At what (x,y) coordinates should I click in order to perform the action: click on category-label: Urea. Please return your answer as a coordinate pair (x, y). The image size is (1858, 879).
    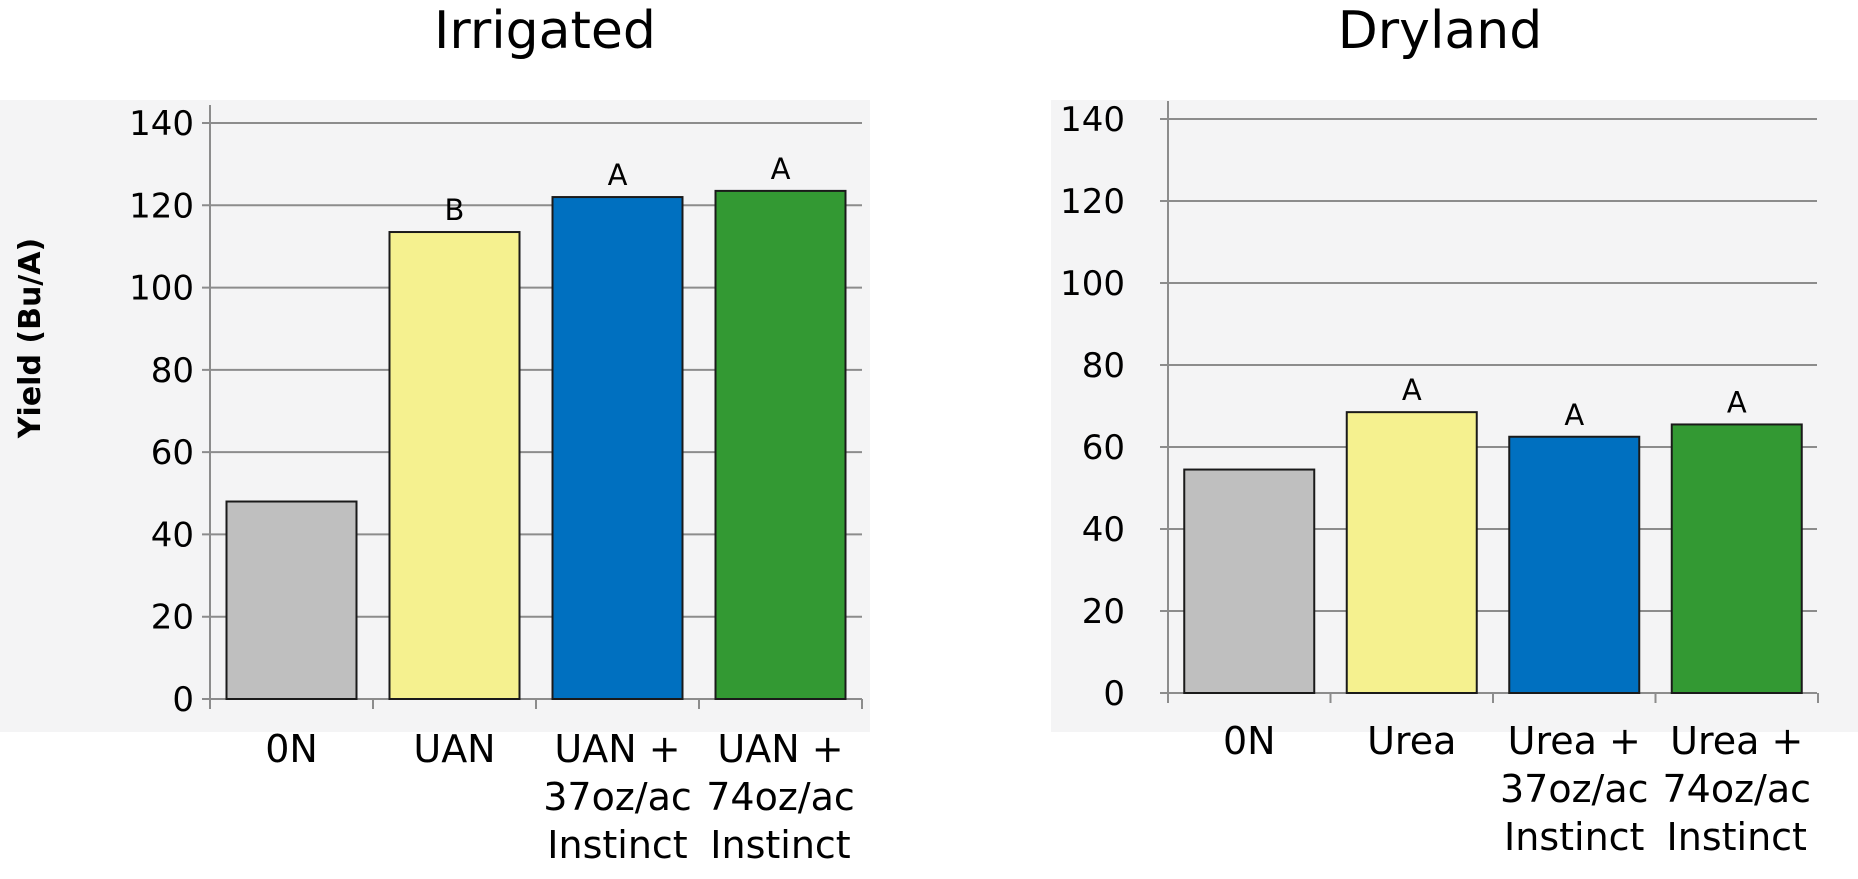
    Looking at the image, I should click on (1411, 741).